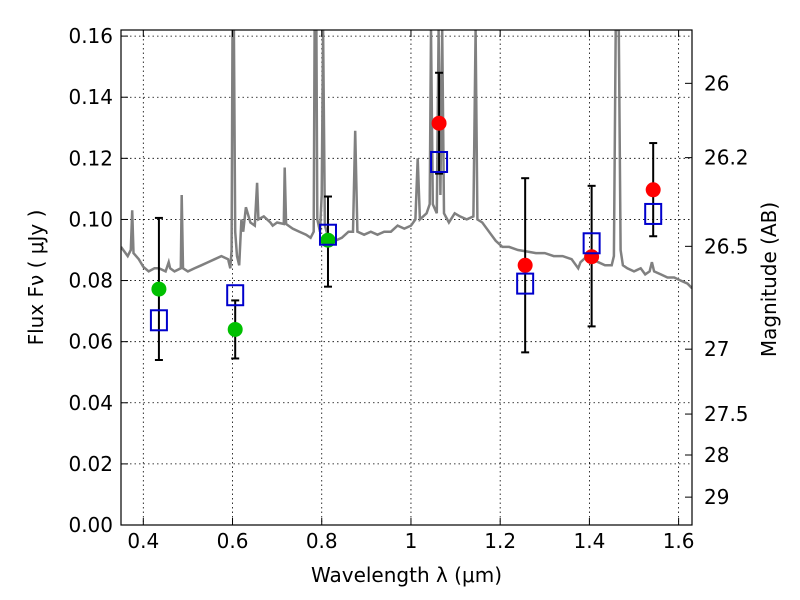 Image resolution: width=800 pixels, height=600 pixels. Describe the element at coordinates (726, 158) in the screenshot. I see `mag-tick-label: 26.2` at that location.